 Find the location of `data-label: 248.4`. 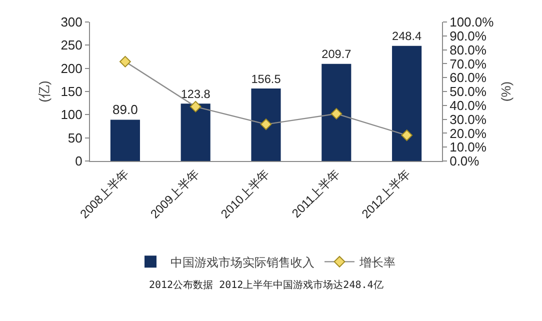

data-label: 248.4 is located at coordinates (407, 36).